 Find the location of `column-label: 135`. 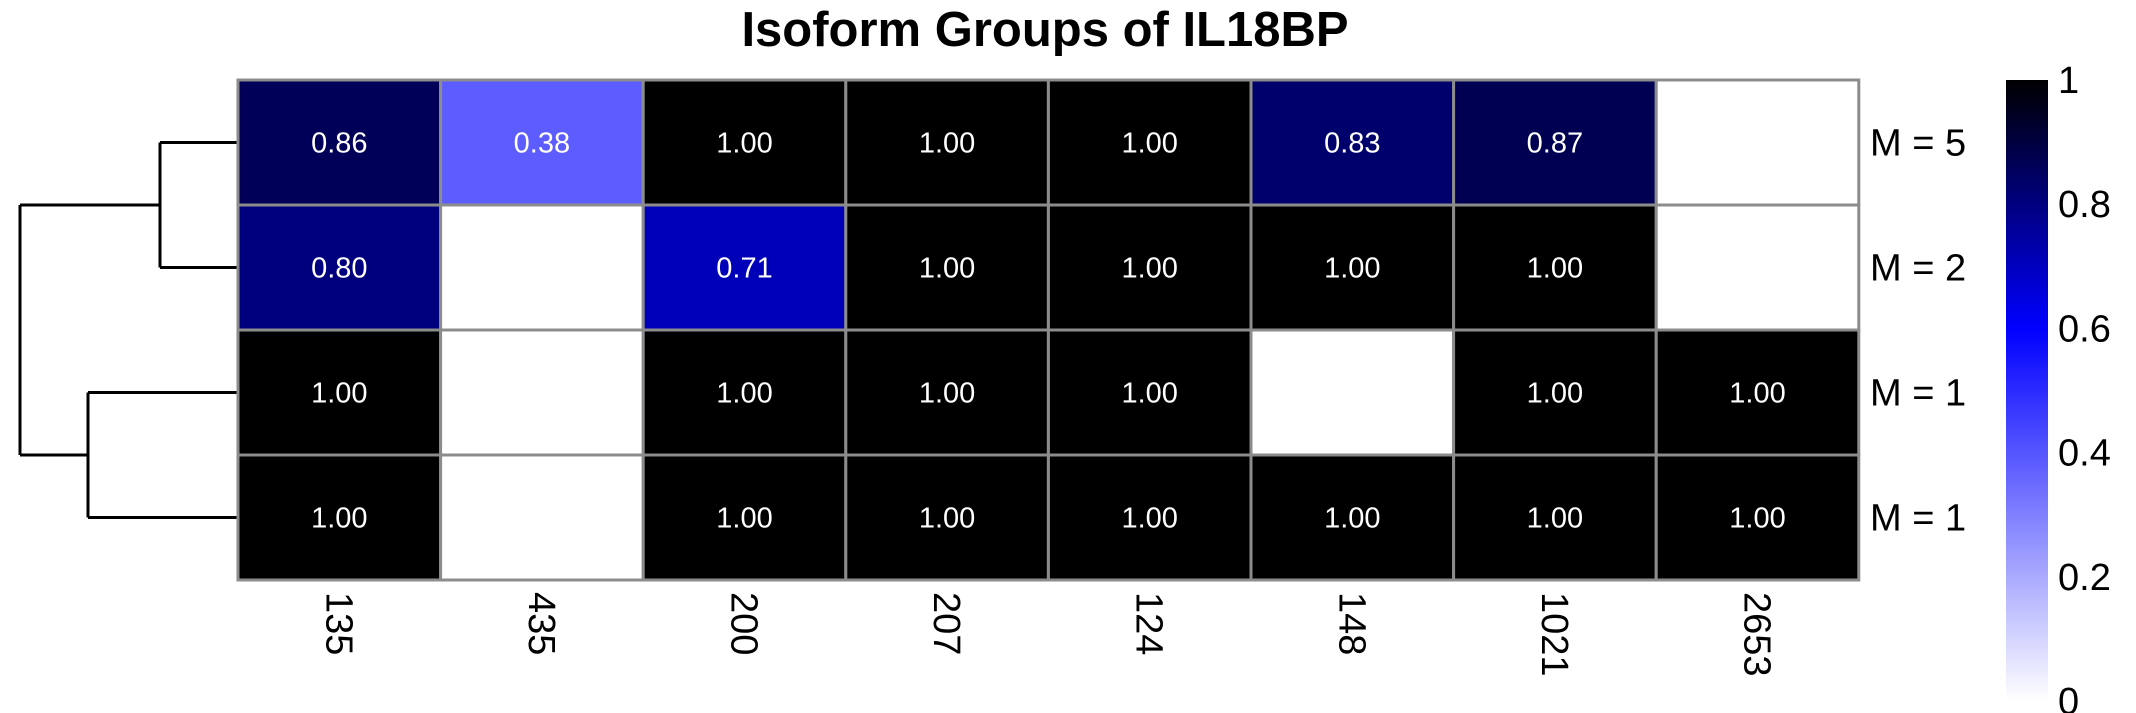

column-label: 135 is located at coordinates (338, 623).